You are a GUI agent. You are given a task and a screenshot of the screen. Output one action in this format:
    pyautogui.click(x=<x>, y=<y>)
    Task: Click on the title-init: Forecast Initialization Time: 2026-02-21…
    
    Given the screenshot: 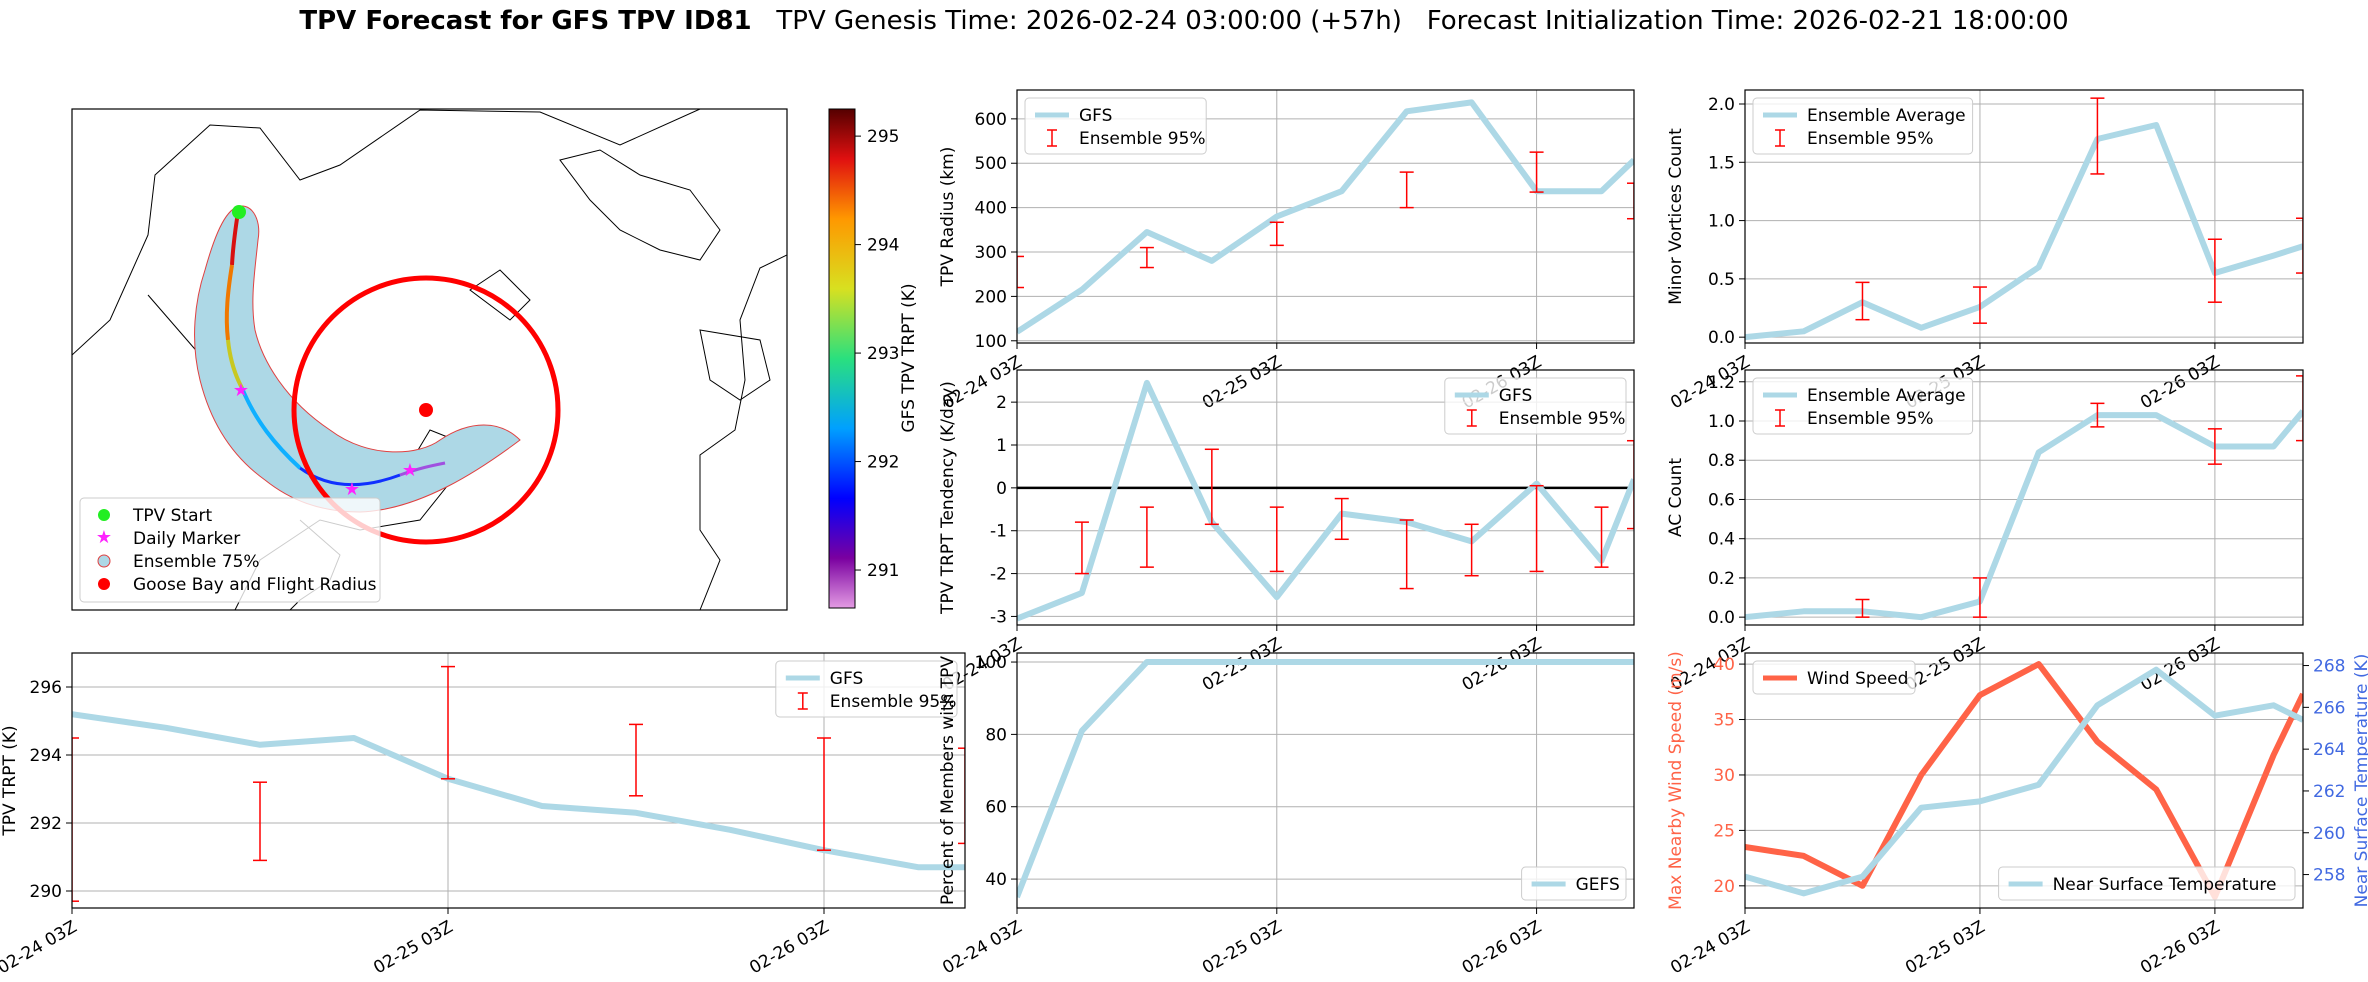 What is the action you would take?
    pyautogui.click(x=1747, y=21)
    